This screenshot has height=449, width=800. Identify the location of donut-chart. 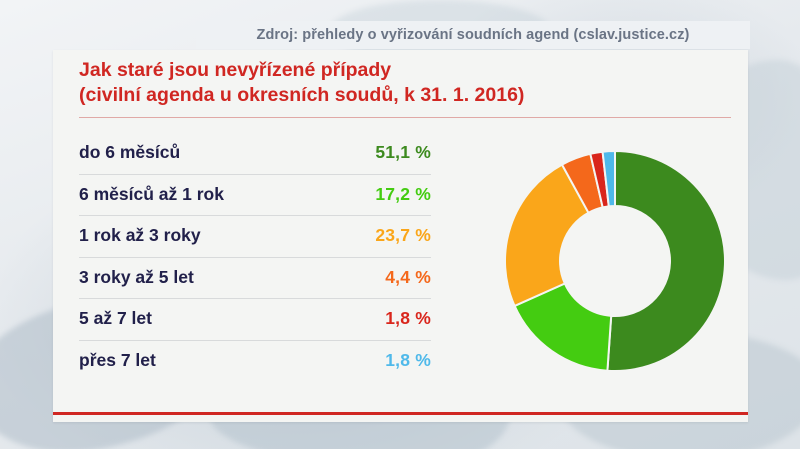
(615, 261).